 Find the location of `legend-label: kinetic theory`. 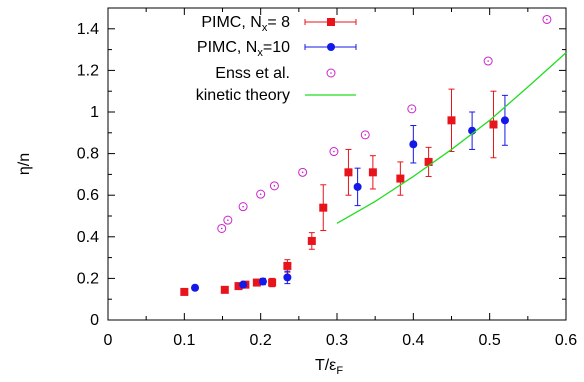

legend-label: kinetic theory is located at coordinates (243, 95).